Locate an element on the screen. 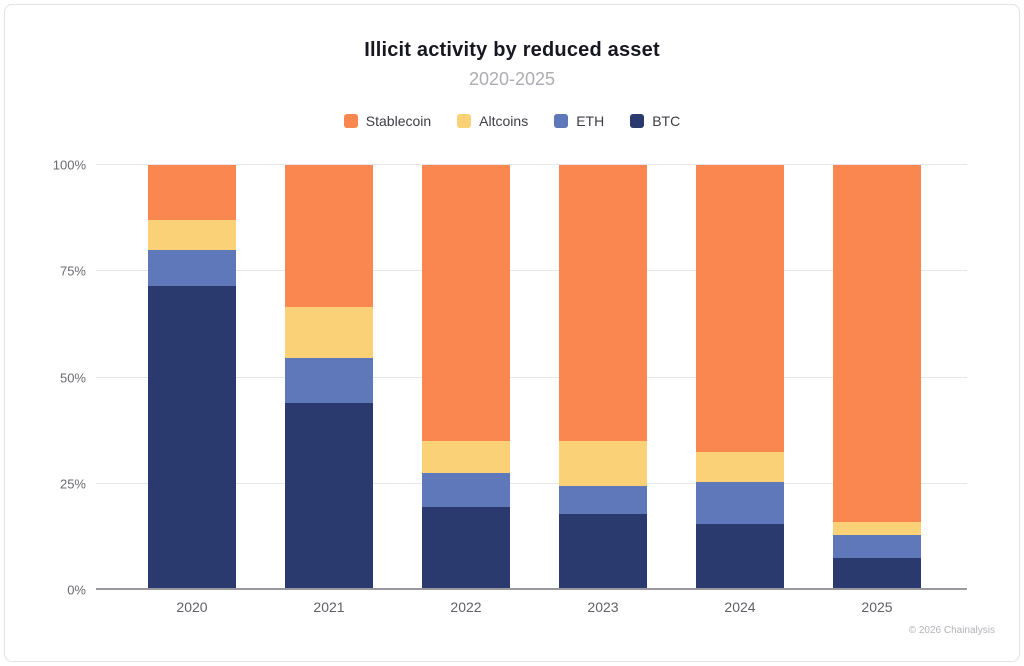  bar-segment-eth-2021 is located at coordinates (329, 380).